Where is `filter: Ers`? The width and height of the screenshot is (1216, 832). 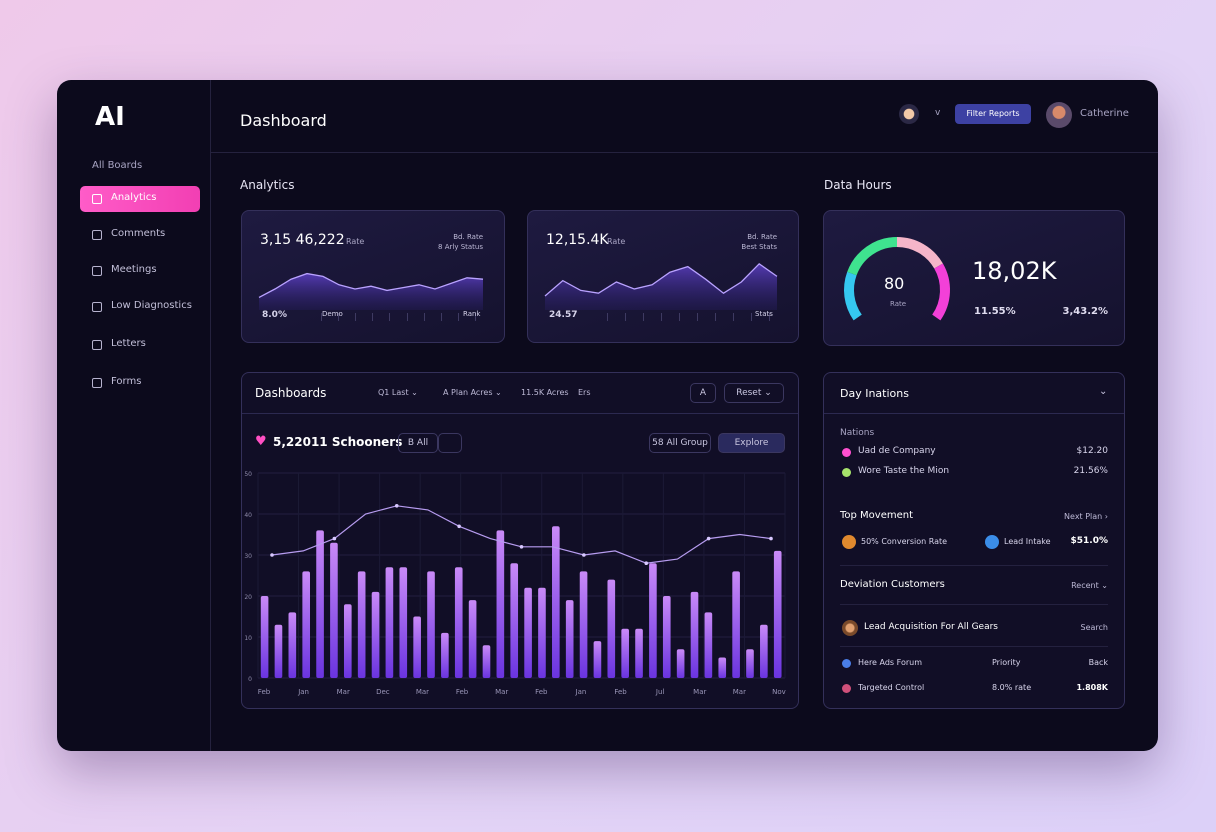 filter: Ers is located at coordinates (584, 392).